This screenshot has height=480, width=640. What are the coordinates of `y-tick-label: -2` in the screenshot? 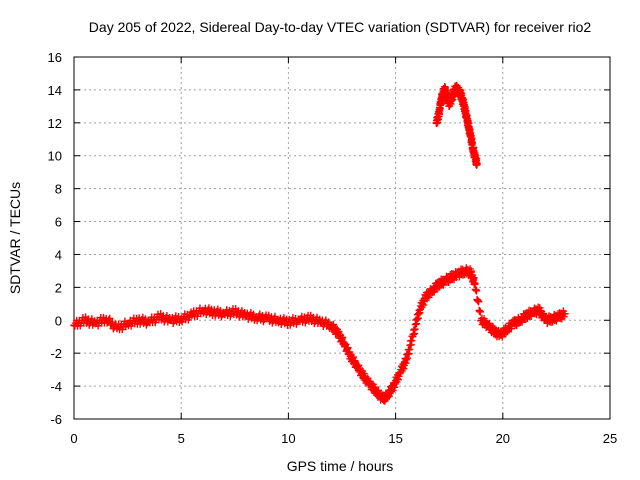 It's located at (56, 353).